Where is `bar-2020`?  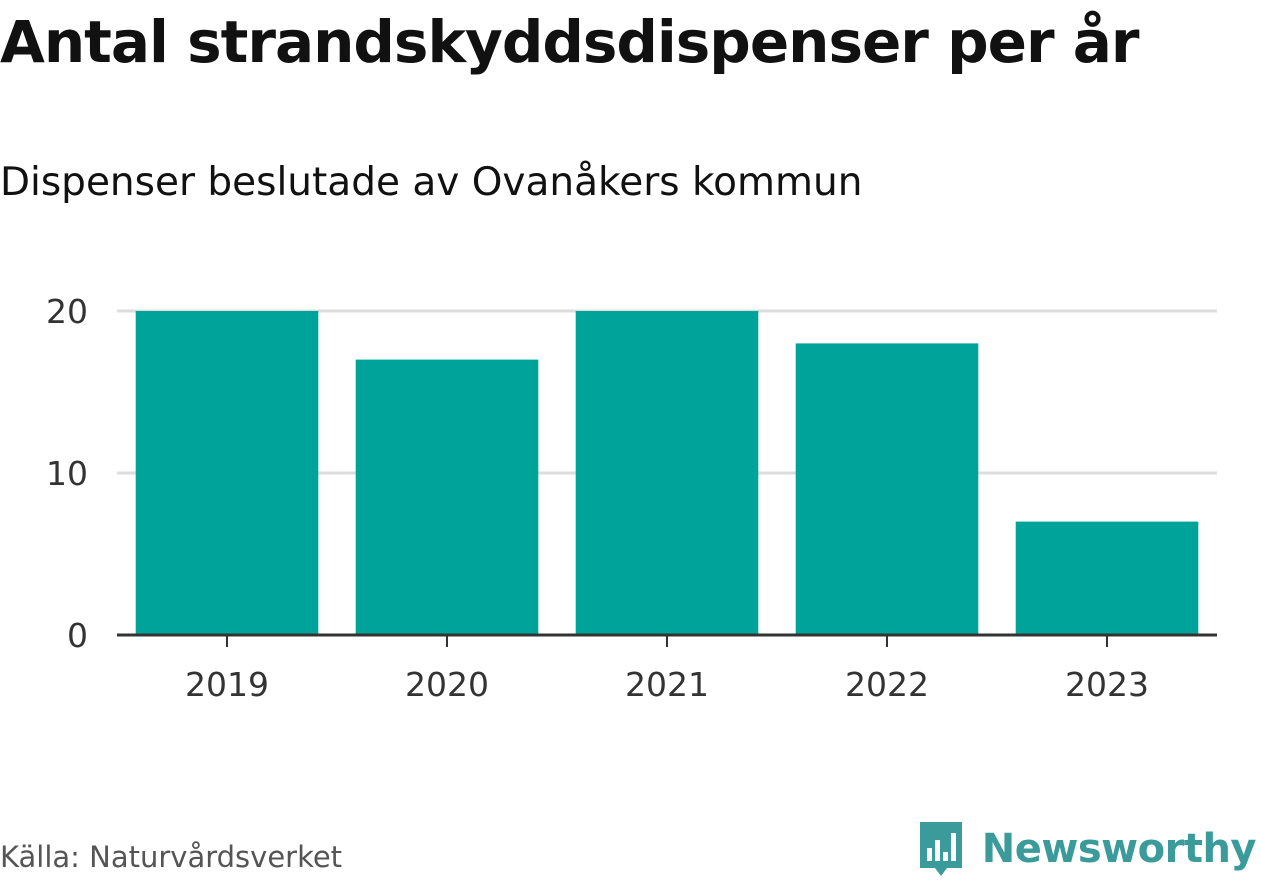
bar-2020 is located at coordinates (447, 497).